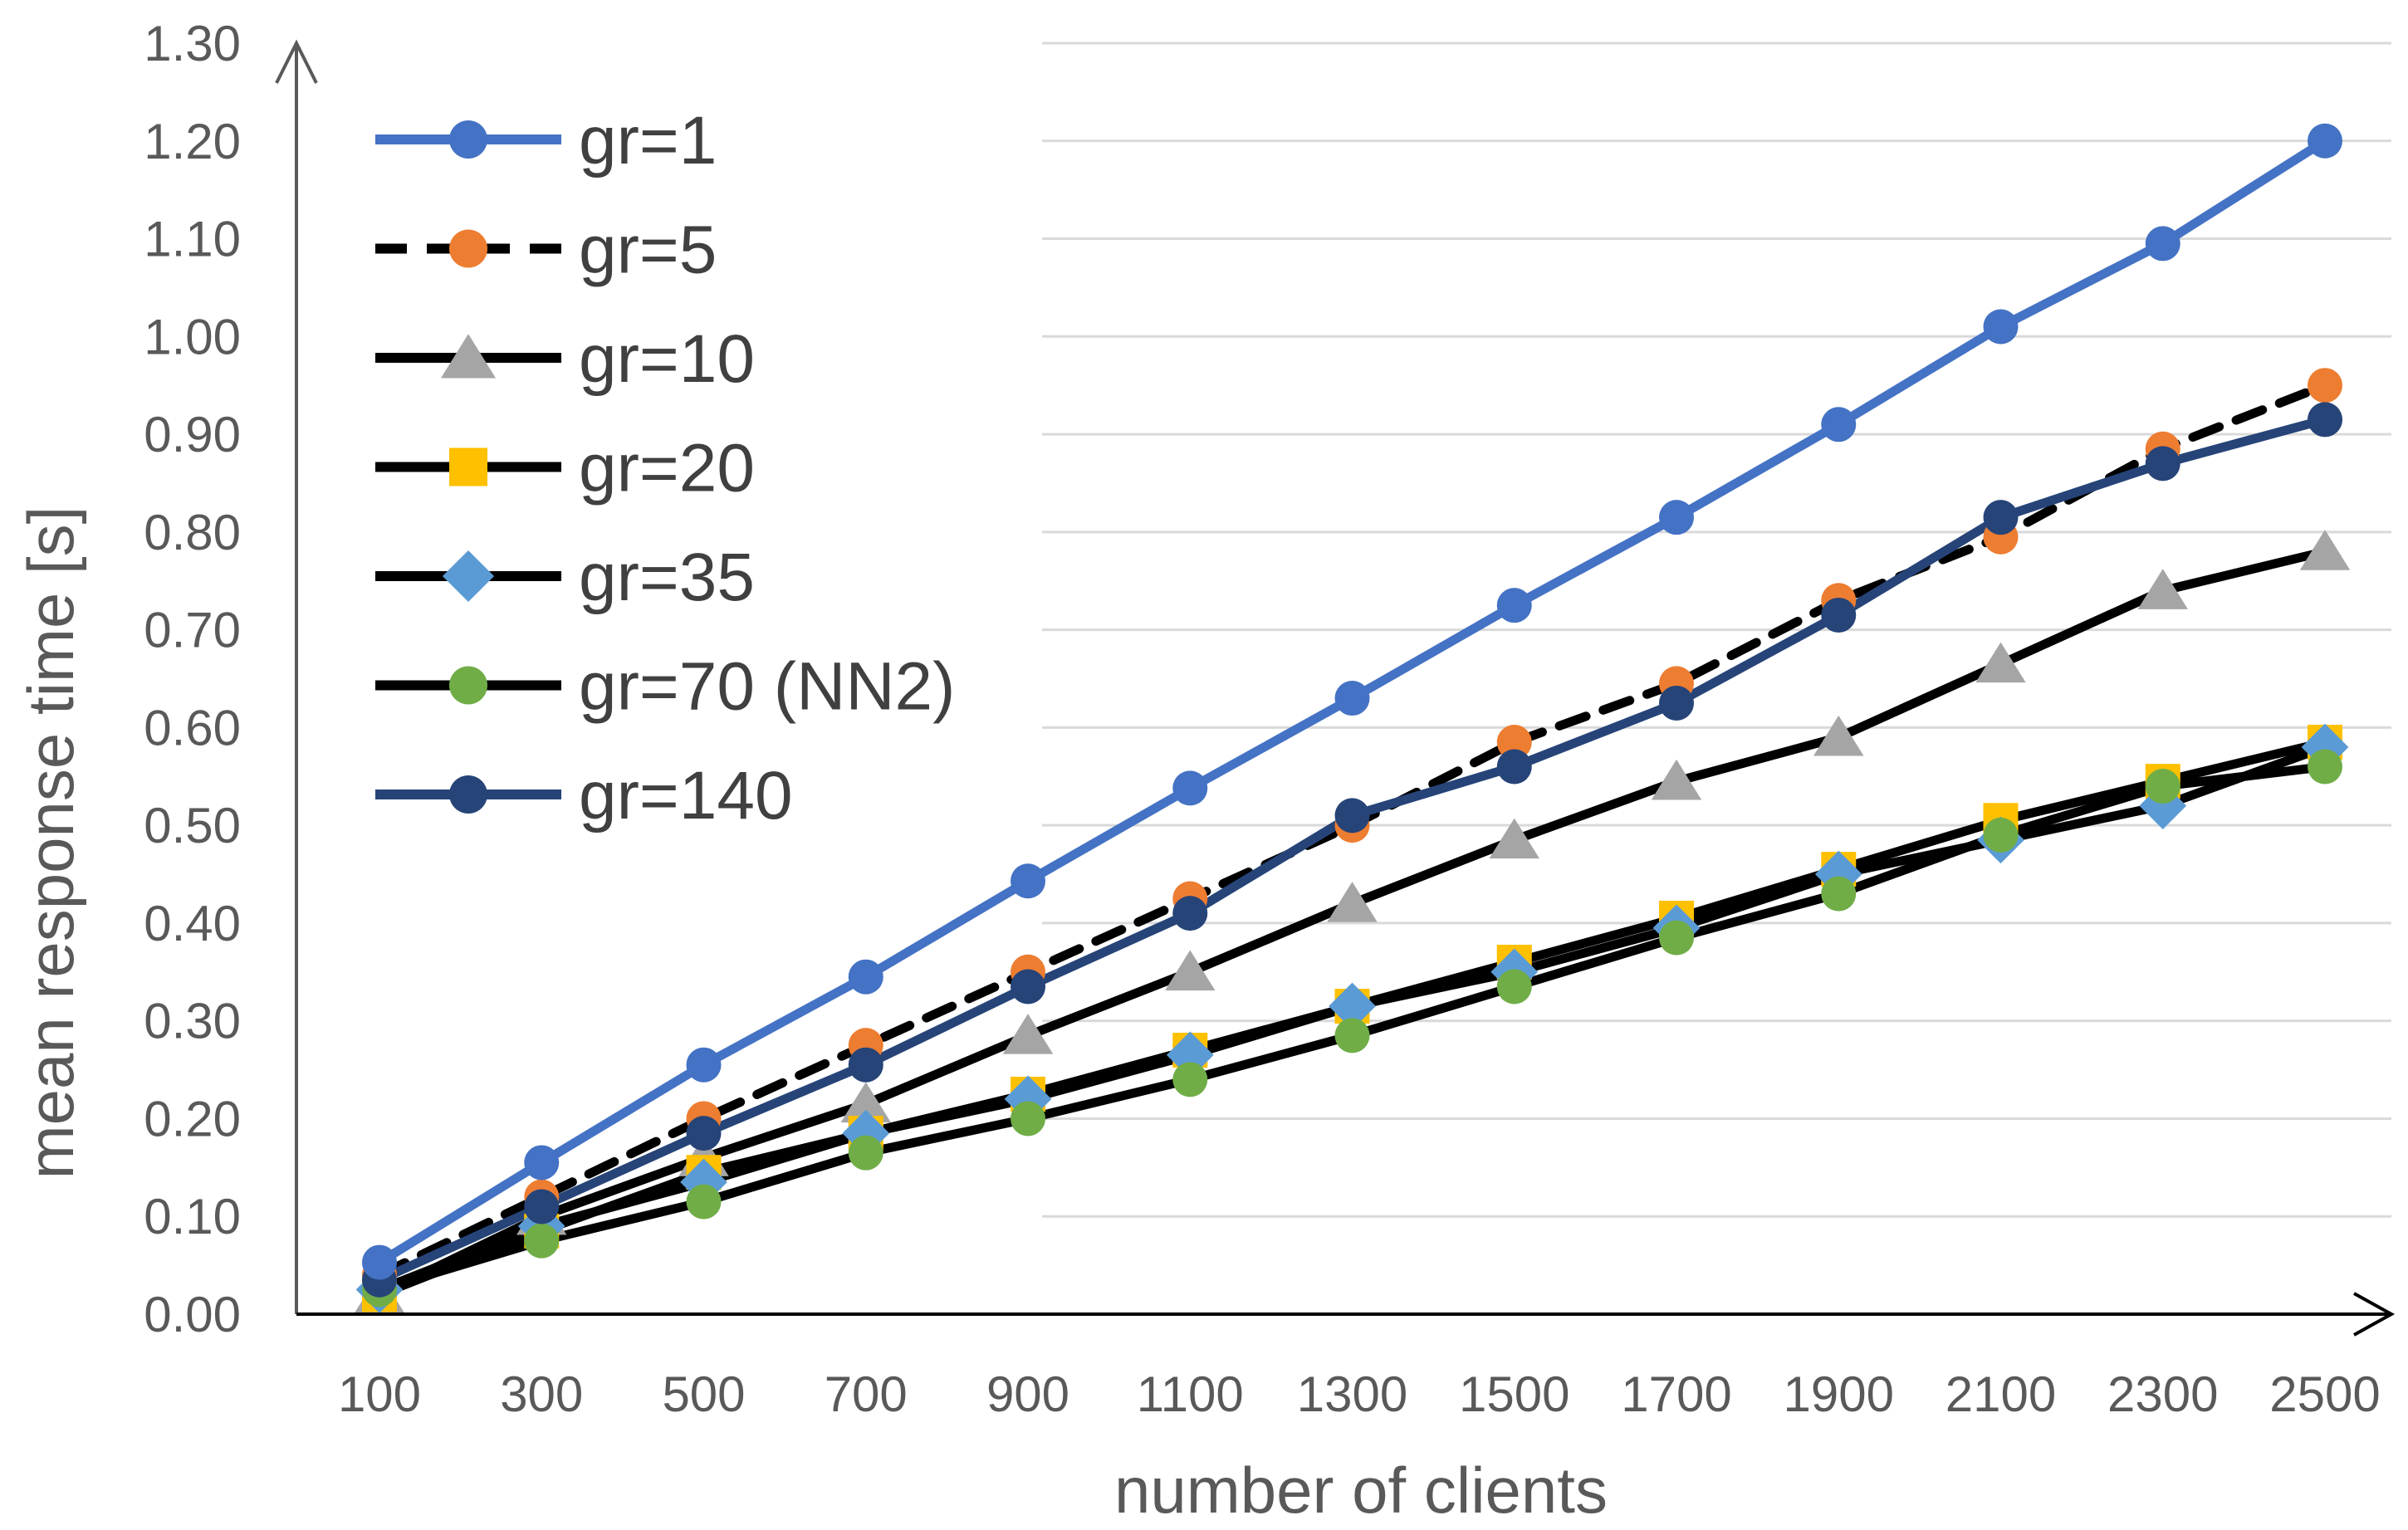  What do you see at coordinates (2000, 1394) in the screenshot?
I see `x-tick-label: 2100` at bounding box center [2000, 1394].